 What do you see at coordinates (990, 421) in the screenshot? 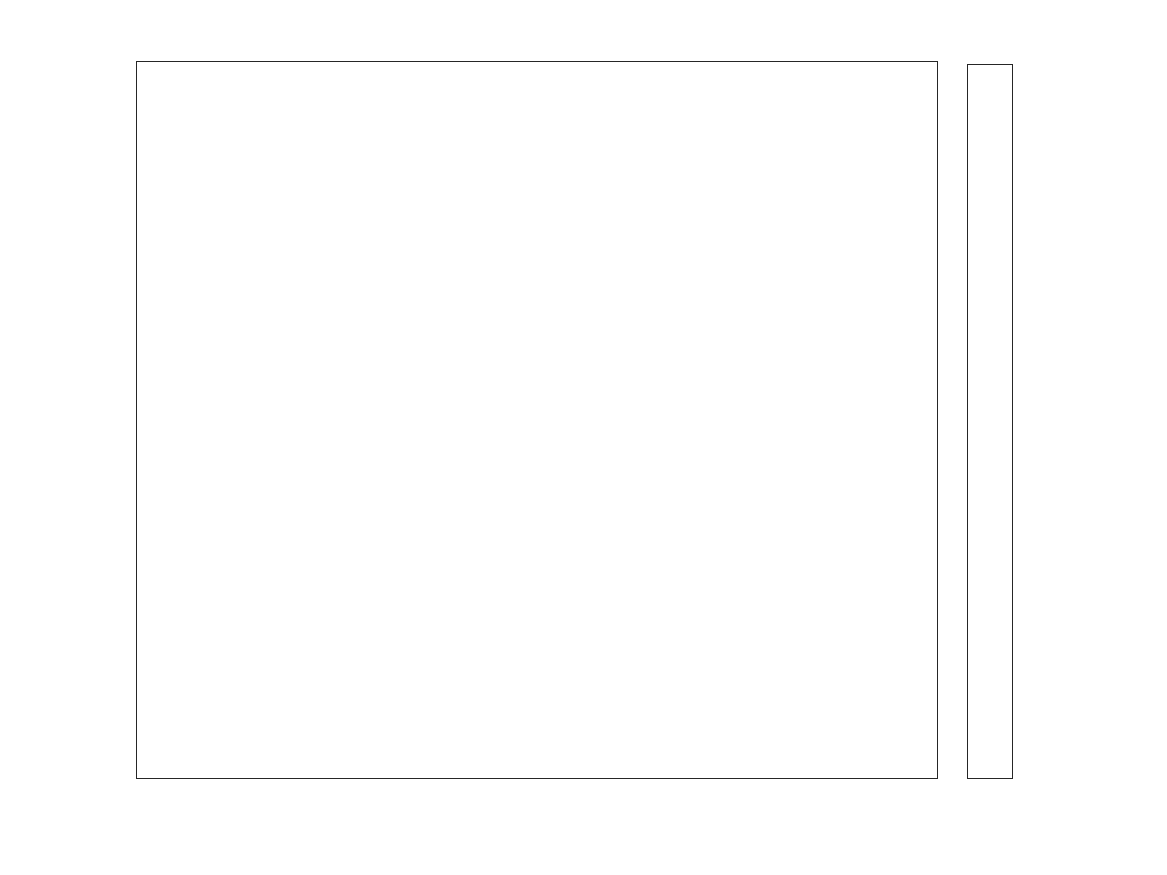
I see `colorbar` at bounding box center [990, 421].